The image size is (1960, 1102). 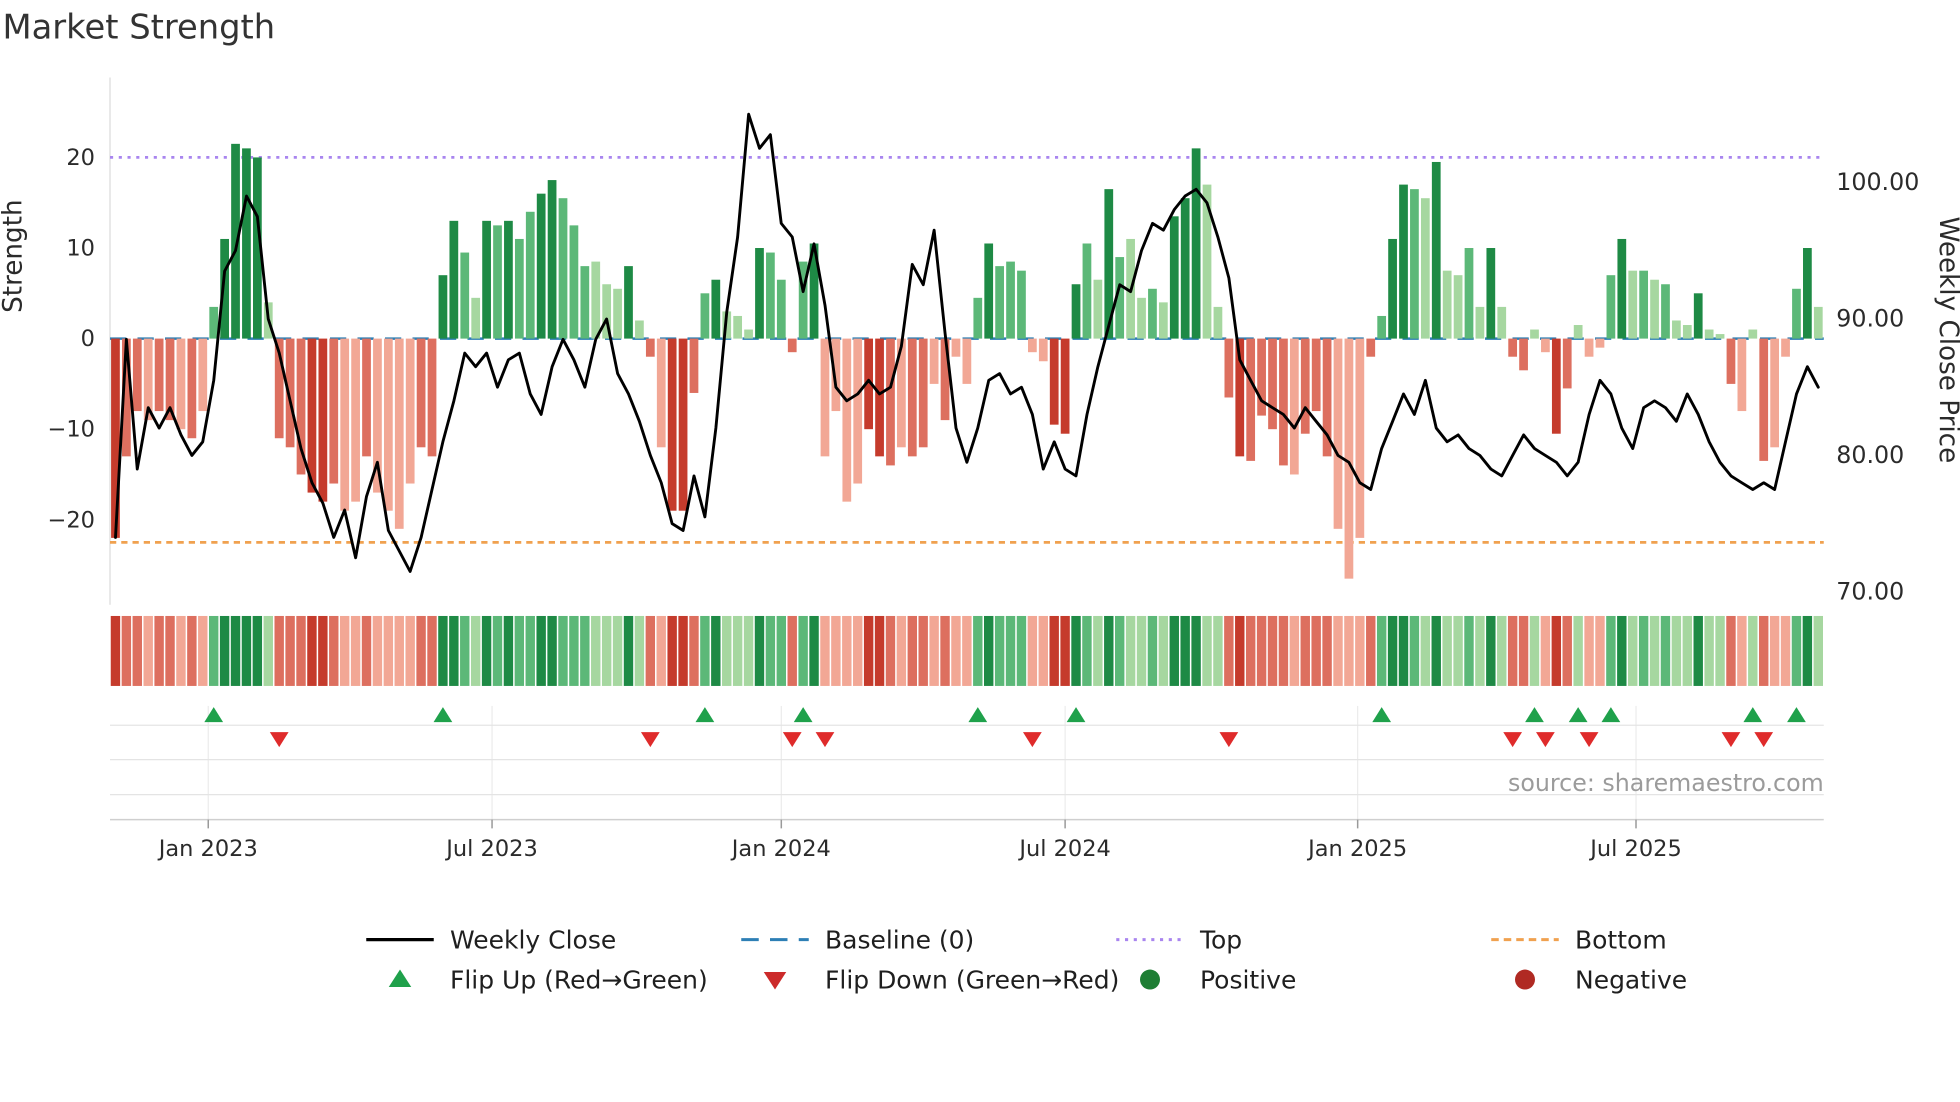 What do you see at coordinates (1220, 939) in the screenshot?
I see `legend-label: Top` at bounding box center [1220, 939].